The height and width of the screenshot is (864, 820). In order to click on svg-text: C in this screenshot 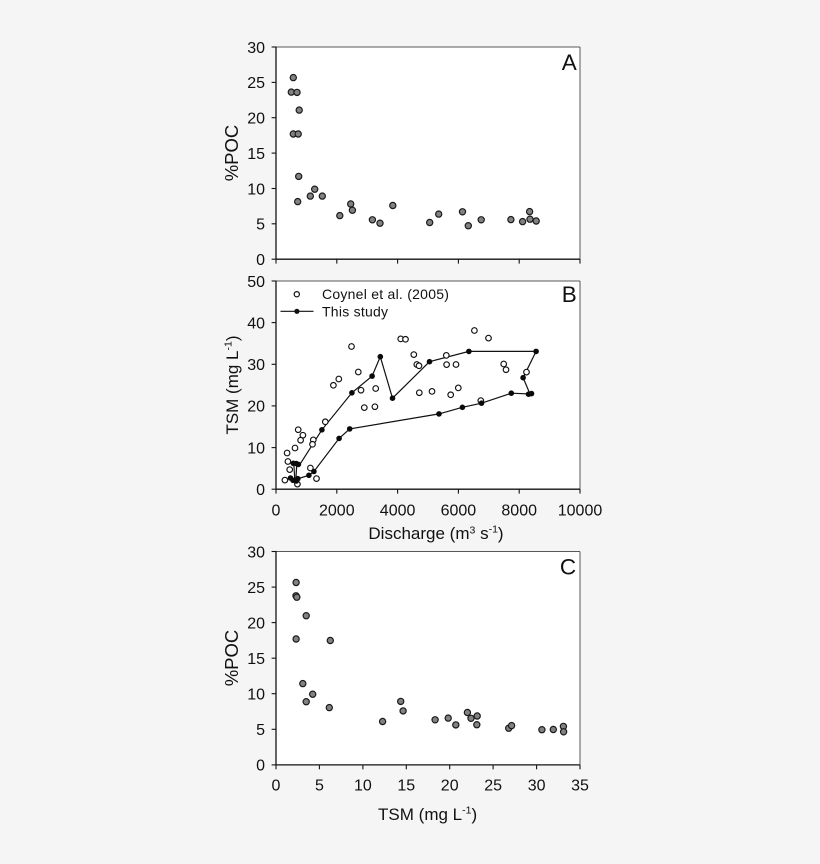, I will do `click(568, 567)`.